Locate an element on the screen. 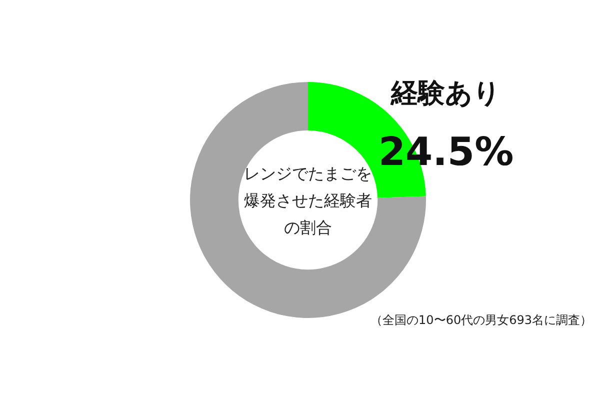  text: レンジでたまごを爆発させた経験者の割合 is located at coordinates (308, 201).